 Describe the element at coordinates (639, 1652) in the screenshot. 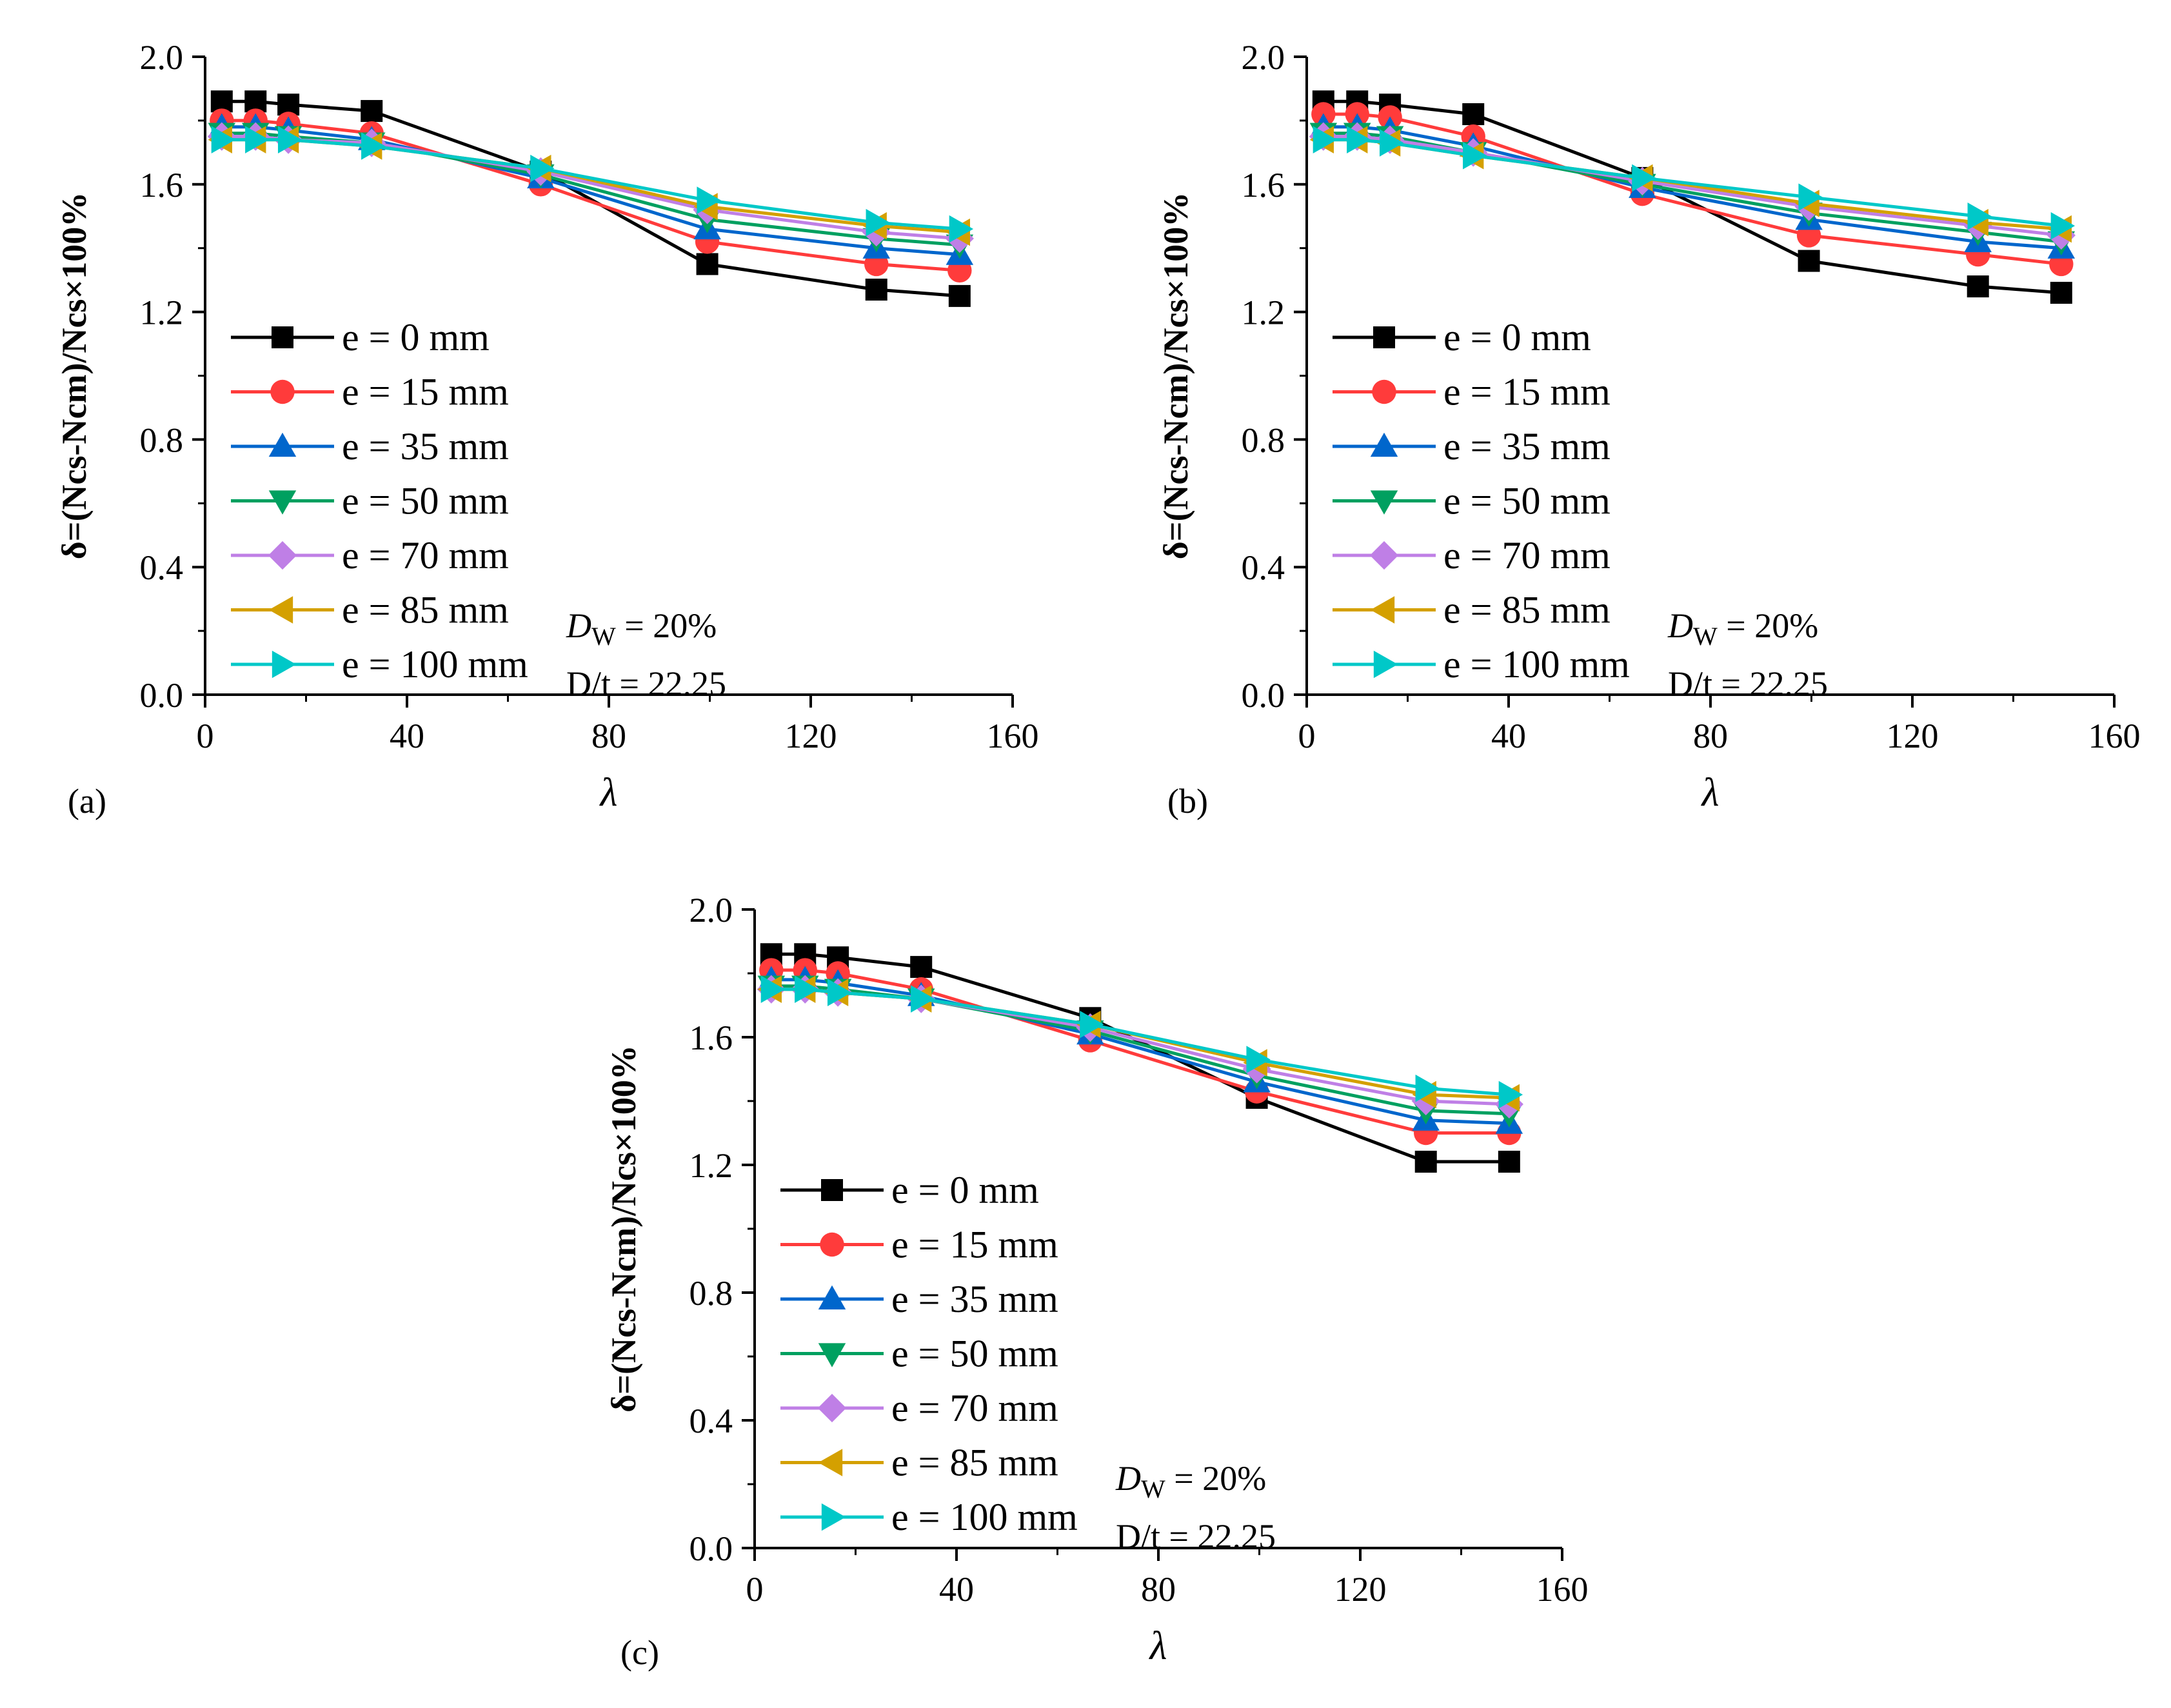

I see `panel-label: (c)` at that location.